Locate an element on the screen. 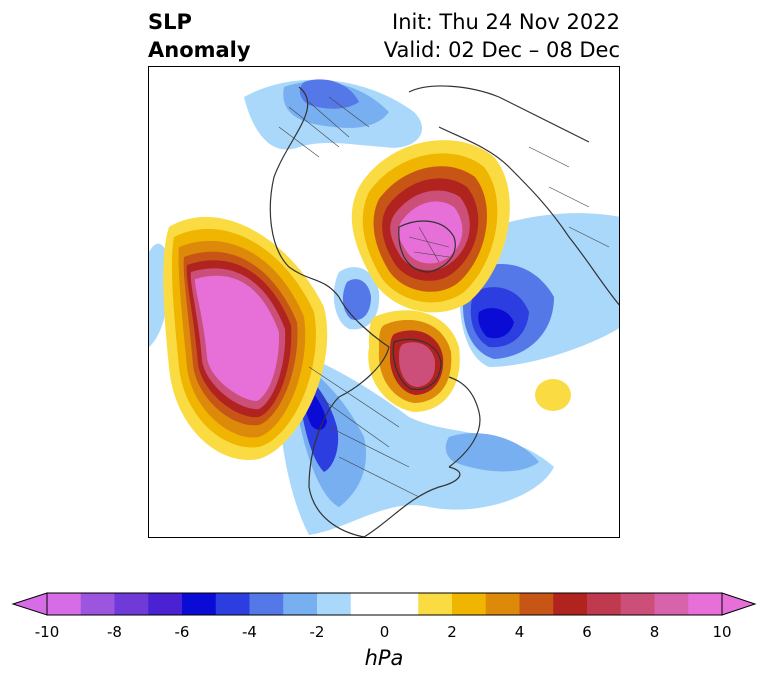  plot-title-left: SLP Anomaly is located at coordinates (199, 36).